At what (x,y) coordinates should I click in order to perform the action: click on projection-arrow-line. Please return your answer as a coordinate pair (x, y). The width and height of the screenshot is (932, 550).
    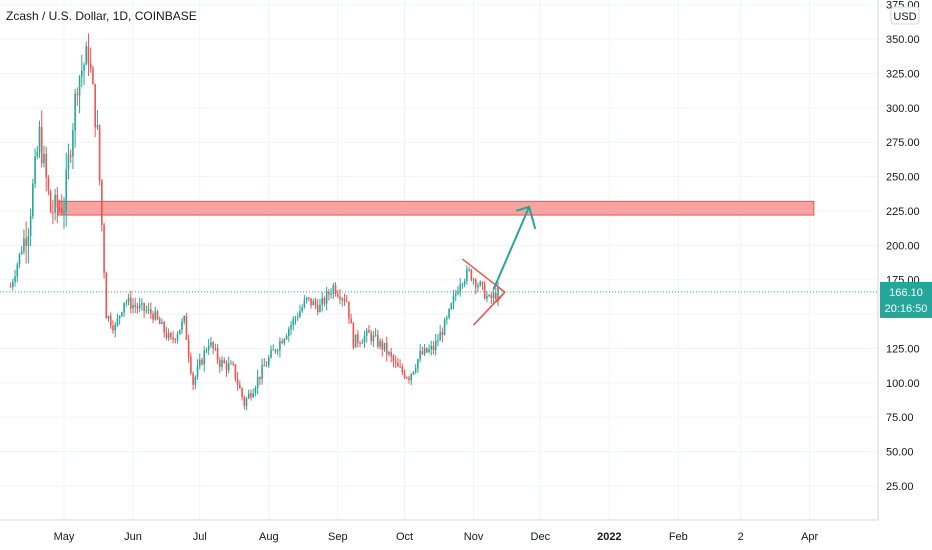
    Looking at the image, I should click on (511, 248).